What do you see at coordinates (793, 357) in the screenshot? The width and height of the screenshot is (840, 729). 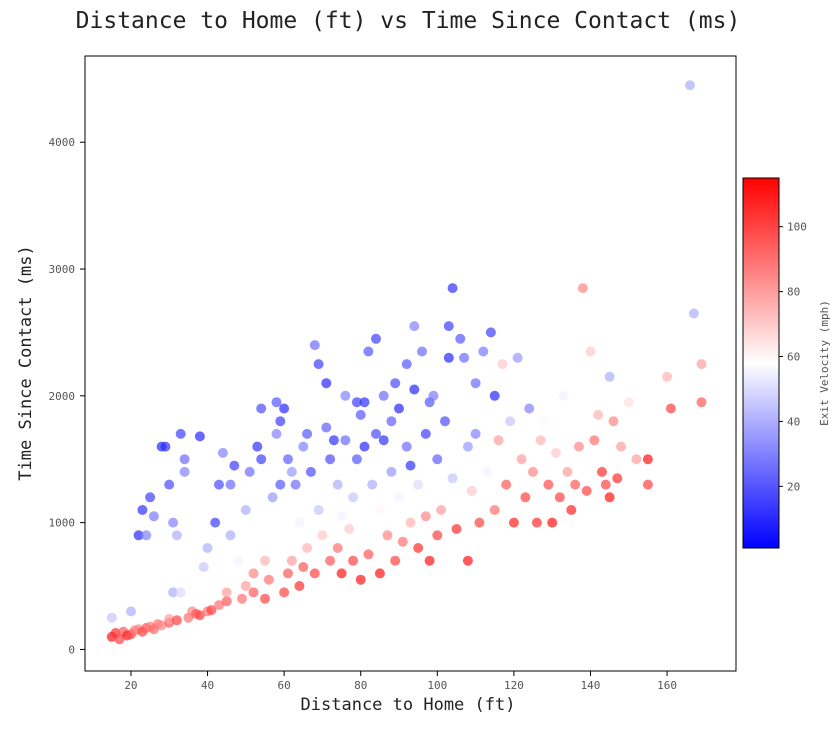 I see `colorbar-tick-label: 60` at bounding box center [793, 357].